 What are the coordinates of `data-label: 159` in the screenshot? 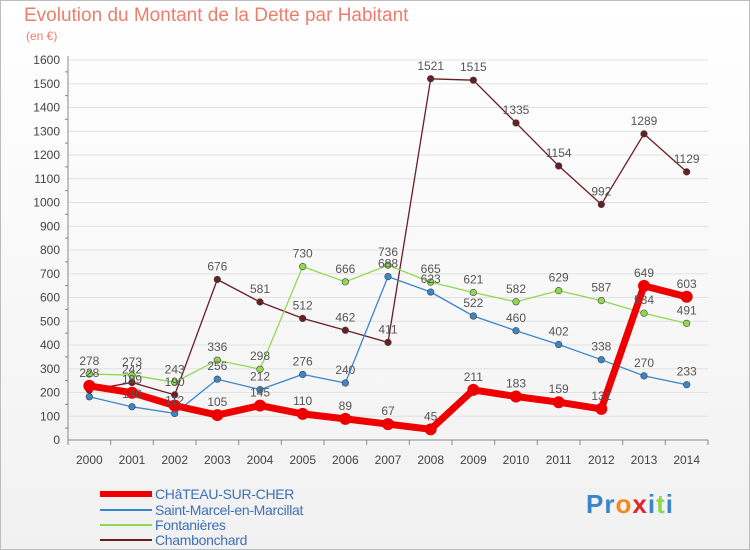 It's located at (559, 389).